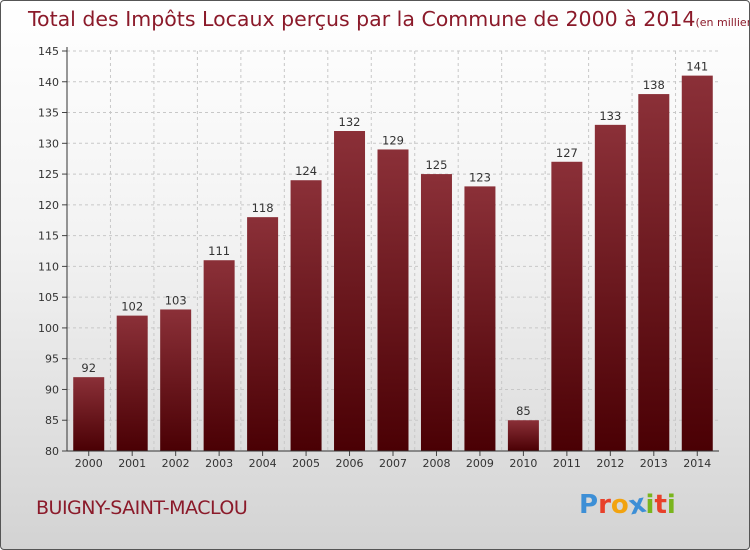 Image resolution: width=750 pixels, height=550 pixels. Describe the element at coordinates (89, 463) in the screenshot. I see `x-tick-label: 2000` at that location.